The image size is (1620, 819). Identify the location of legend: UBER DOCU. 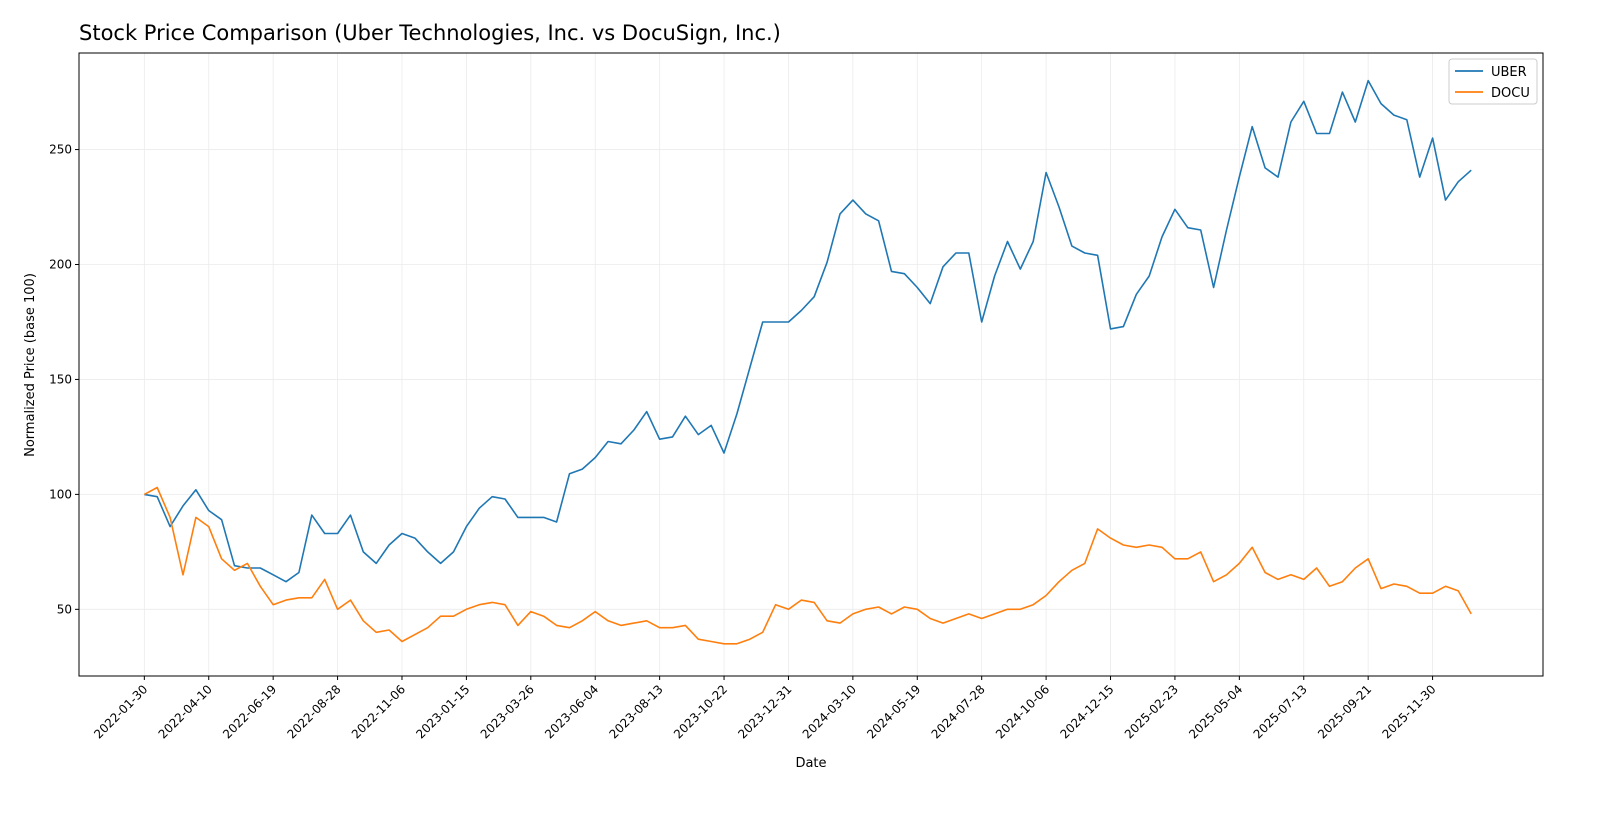
(1493, 81).